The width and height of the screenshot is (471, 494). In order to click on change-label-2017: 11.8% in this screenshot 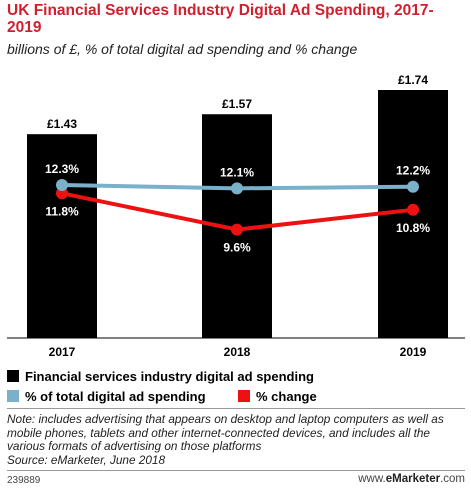, I will do `click(62, 211)`.